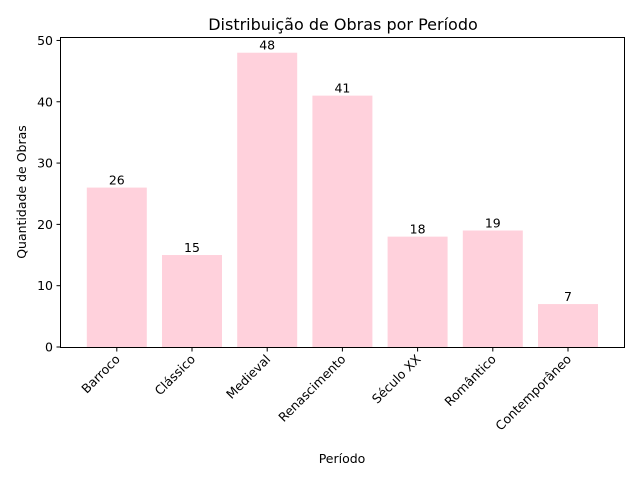  What do you see at coordinates (116, 267) in the screenshot?
I see `bar-barroco` at bounding box center [116, 267].